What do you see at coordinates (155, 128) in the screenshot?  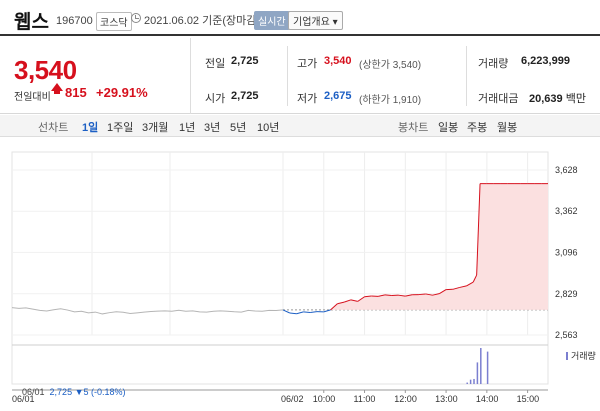 I see `tab-3m: 3개월` at bounding box center [155, 128].